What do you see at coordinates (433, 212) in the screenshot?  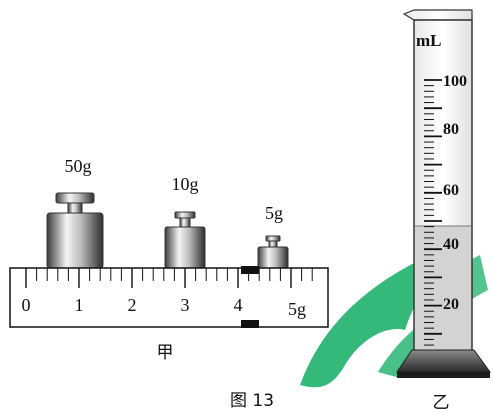 I see `cylinder-ticks` at bounding box center [433, 212].